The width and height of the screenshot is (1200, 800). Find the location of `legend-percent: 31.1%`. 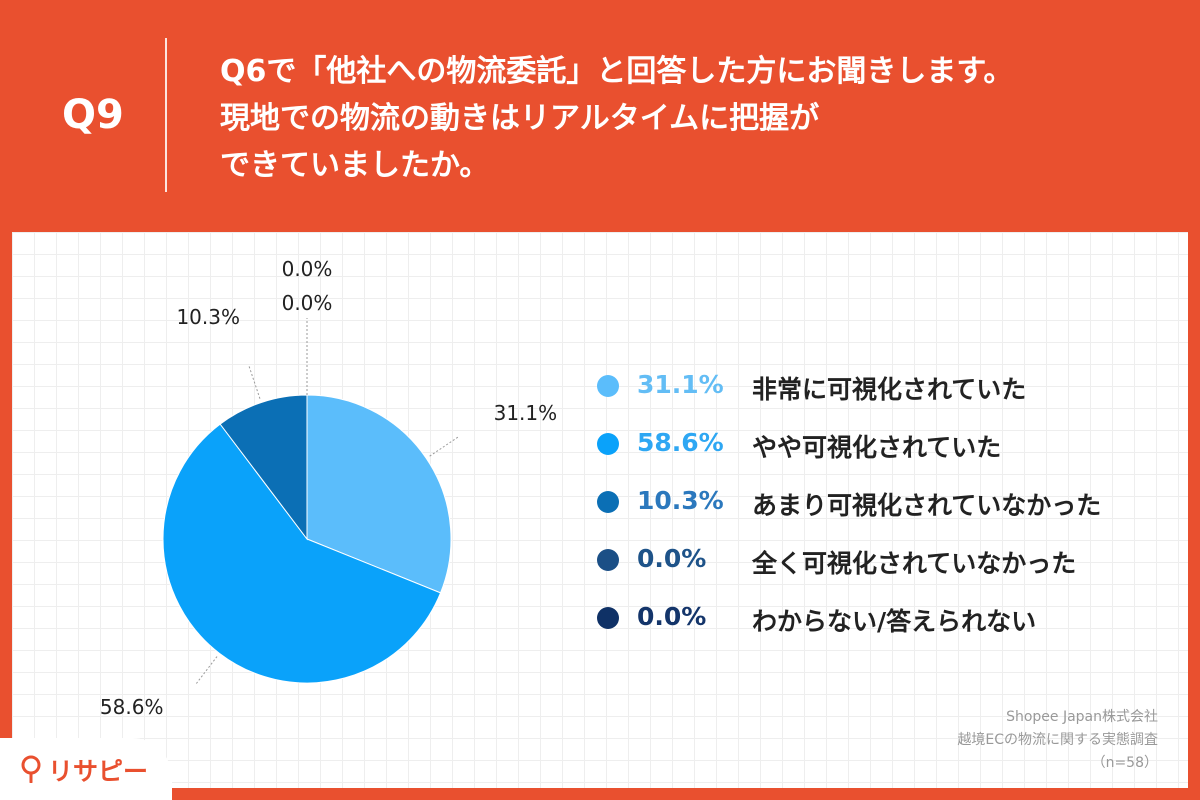

legend-percent: 31.1% is located at coordinates (680, 384).